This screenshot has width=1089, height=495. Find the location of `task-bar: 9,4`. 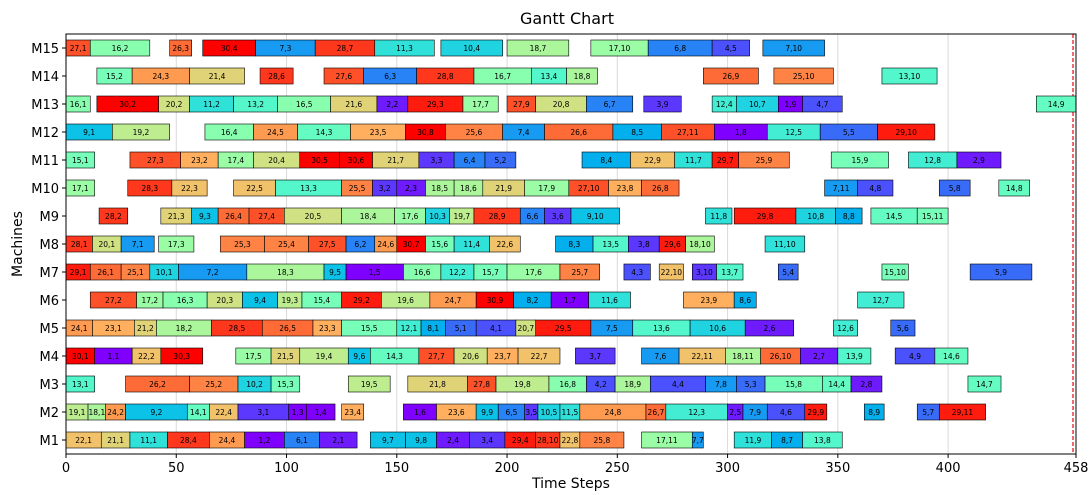

task-bar: 9,4 is located at coordinates (260, 300).